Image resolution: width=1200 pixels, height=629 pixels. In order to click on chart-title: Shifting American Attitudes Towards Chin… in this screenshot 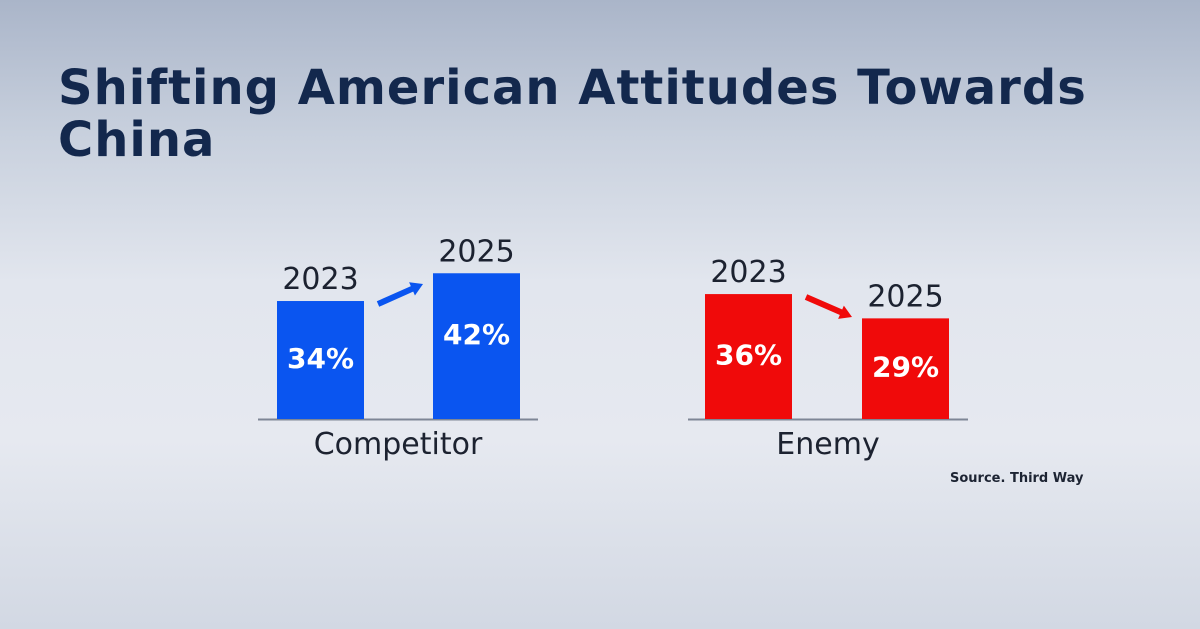, I will do `click(572, 114)`.